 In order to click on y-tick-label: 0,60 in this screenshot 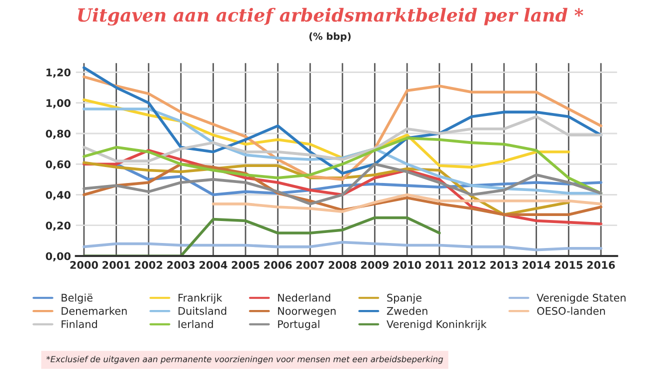, I will do `click(58, 165)`.